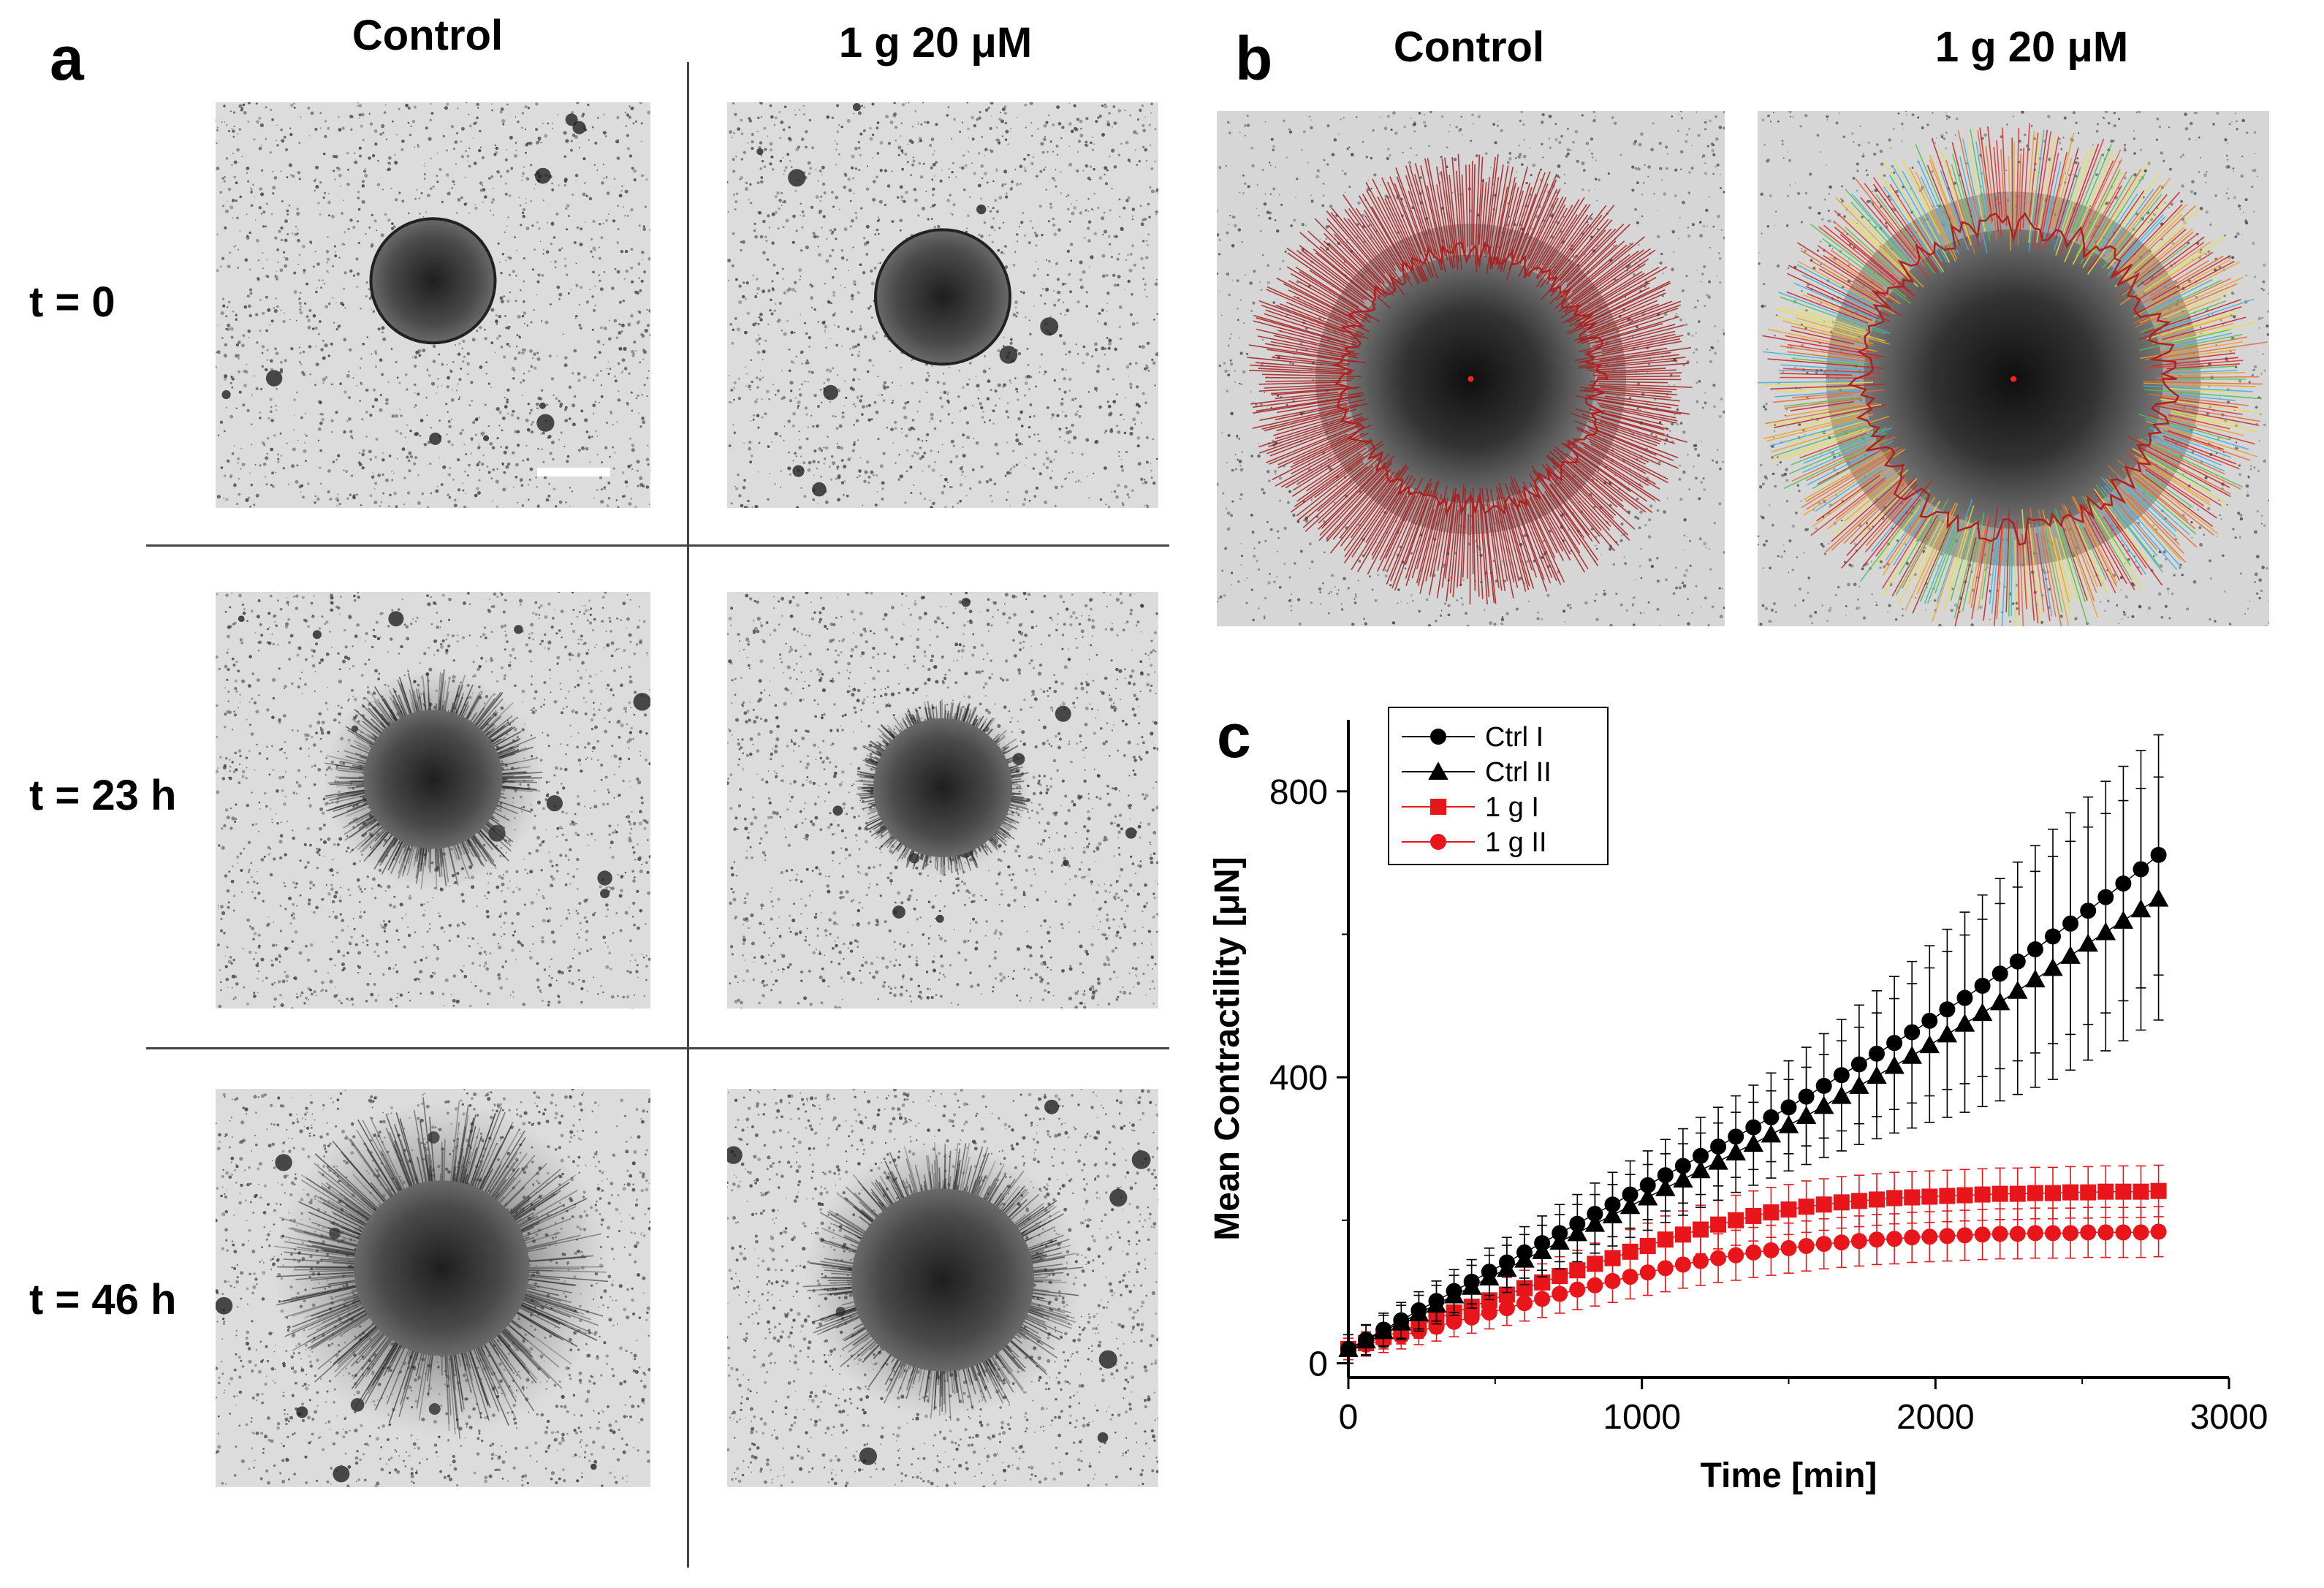 This screenshot has height=1588, width=2324. I want to click on panel-b-column-treated: 1 g 20 μM, so click(2031, 47).